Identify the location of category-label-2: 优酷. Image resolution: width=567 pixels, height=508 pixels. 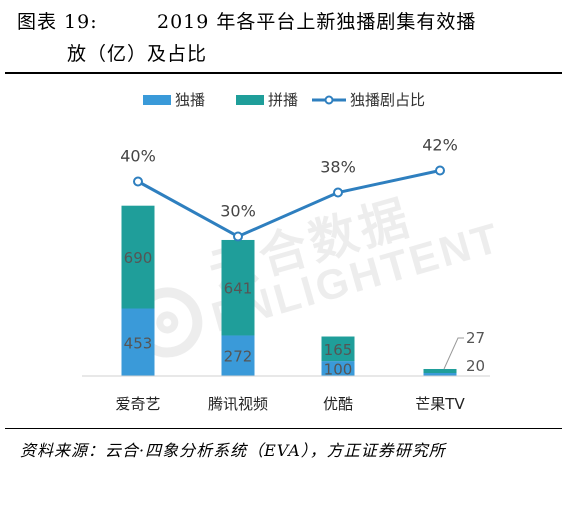
(338, 404).